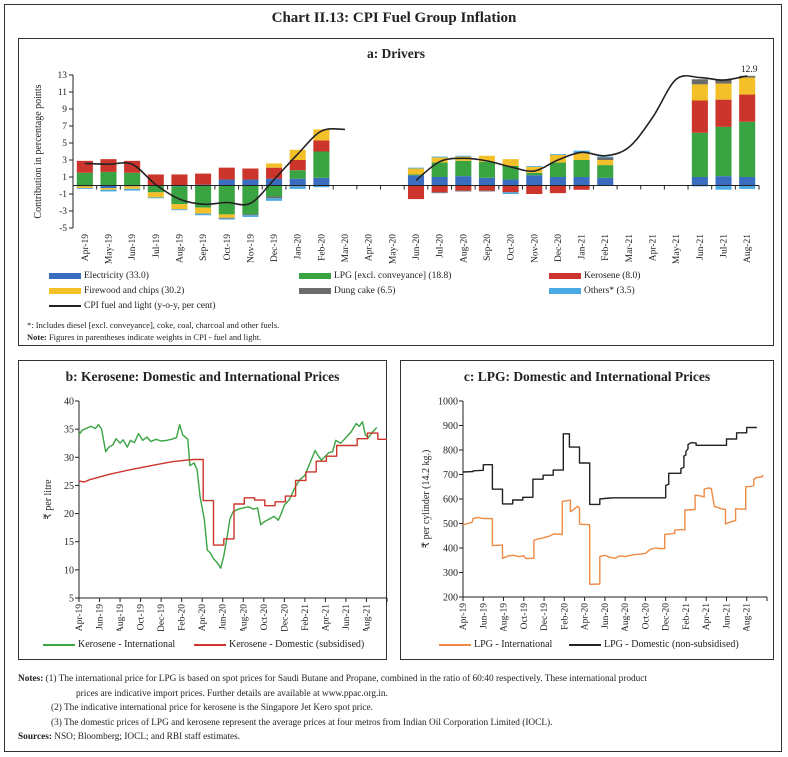 This screenshot has width=788, height=757. Describe the element at coordinates (62, 93) in the screenshot. I see `y-tick-label: 11` at that location.